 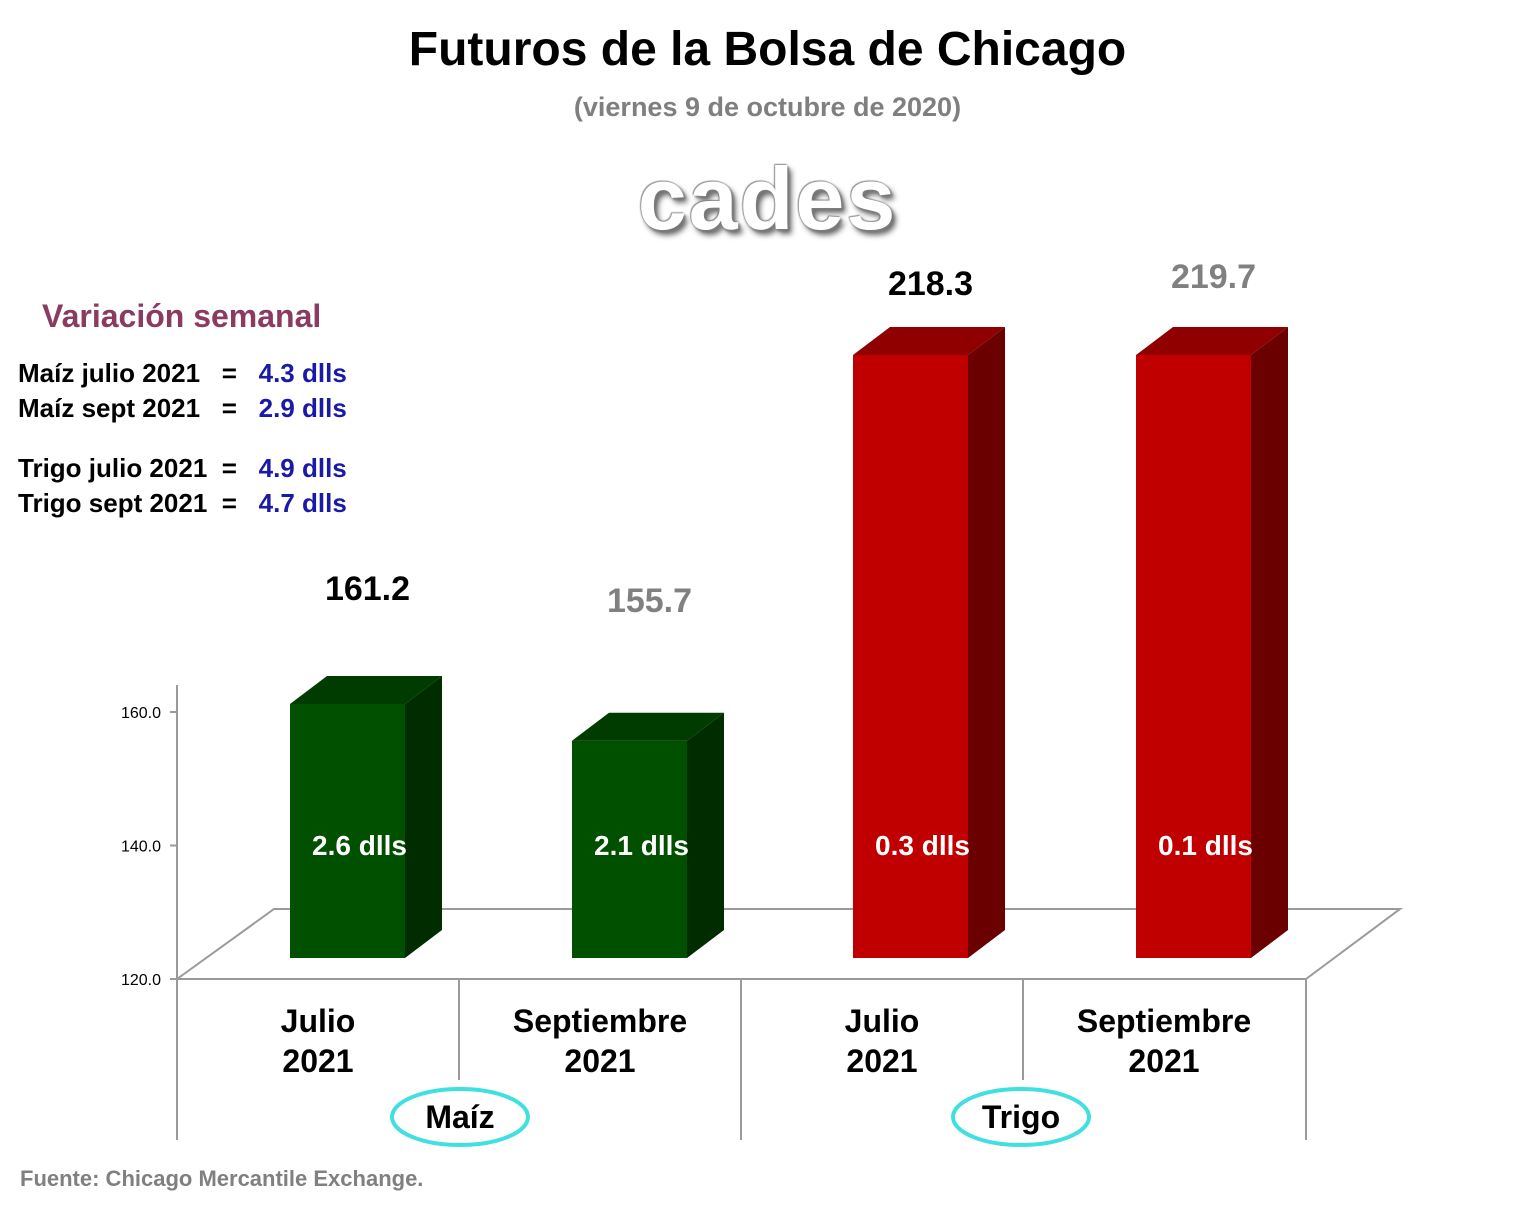 What do you see at coordinates (767, 107) in the screenshot?
I see `chart-subtitle: (viernes 9 de octubre de 2020)` at bounding box center [767, 107].